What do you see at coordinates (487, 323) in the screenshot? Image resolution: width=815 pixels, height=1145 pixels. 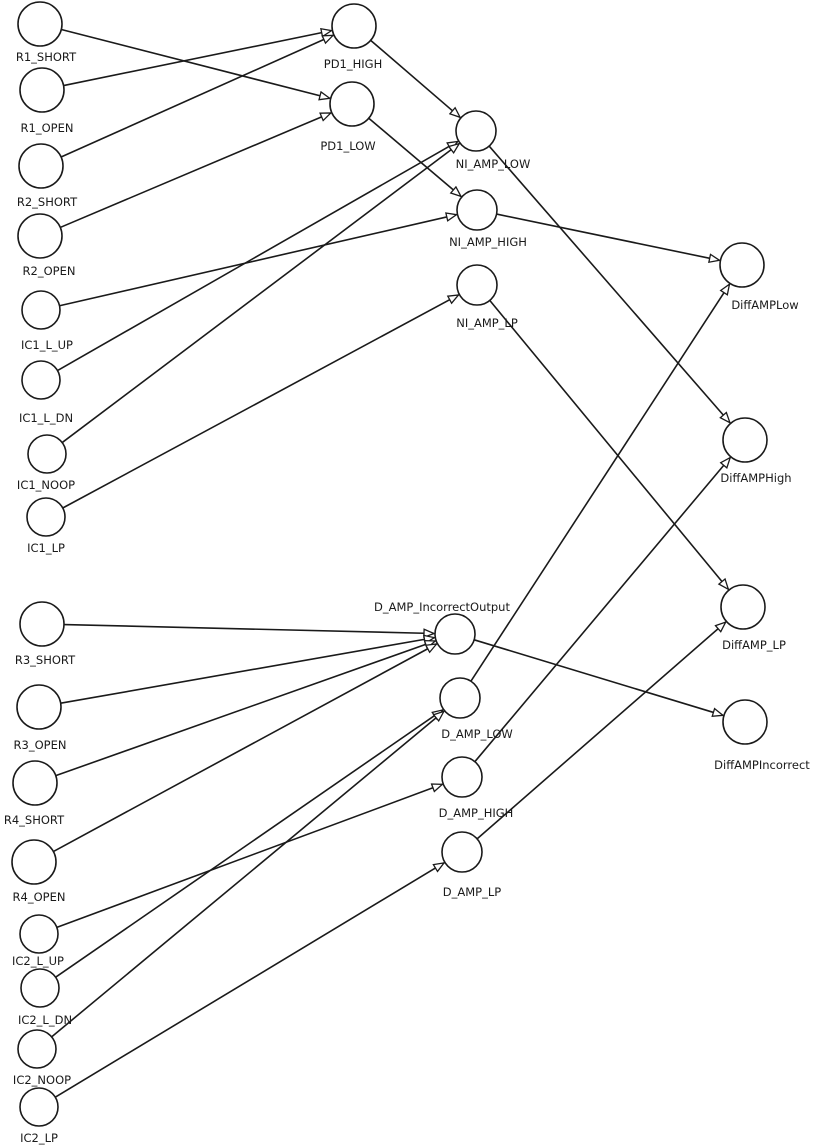 I see `node-label: NI_AMP_LP` at bounding box center [487, 323].